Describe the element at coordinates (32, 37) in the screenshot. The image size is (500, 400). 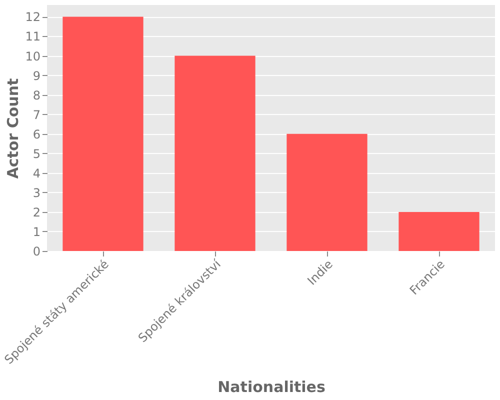
I see `y-tick-label: 11` at that location.